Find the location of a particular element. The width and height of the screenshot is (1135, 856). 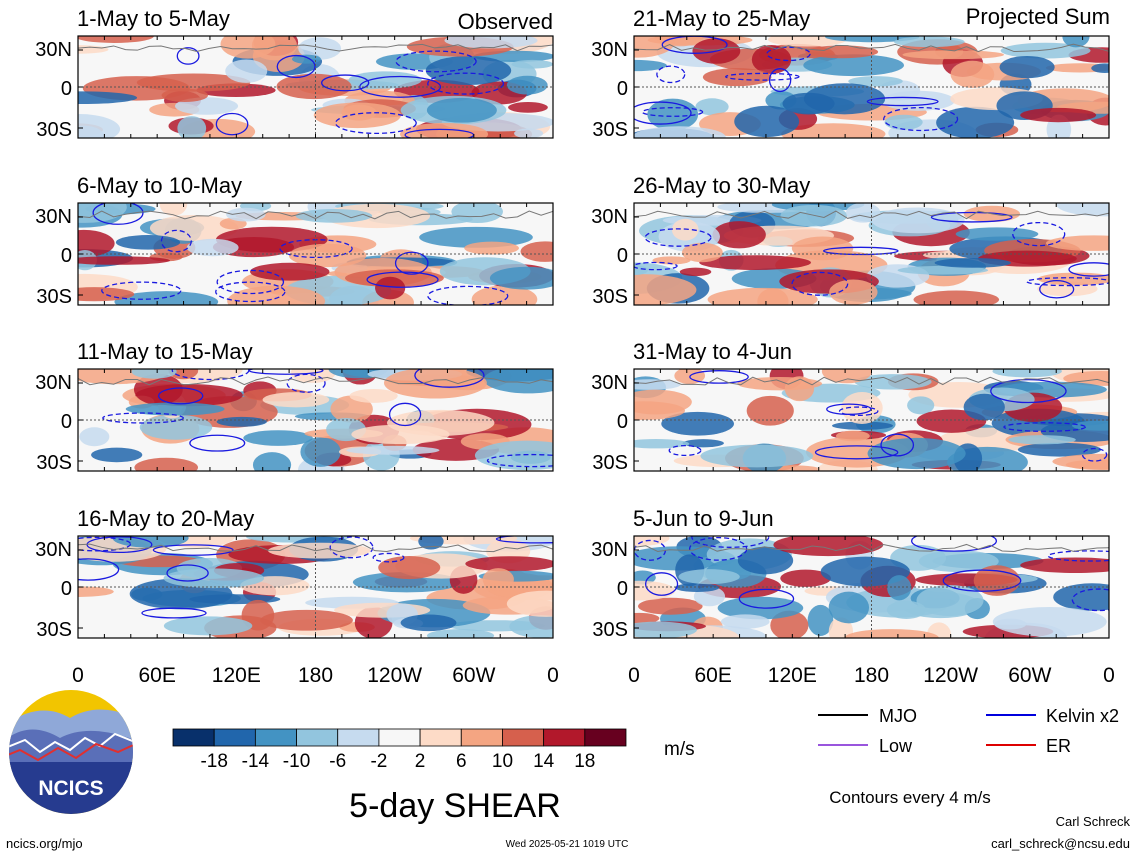

shear-panel: 31-May to 4-Jun is located at coordinates (871, 405).